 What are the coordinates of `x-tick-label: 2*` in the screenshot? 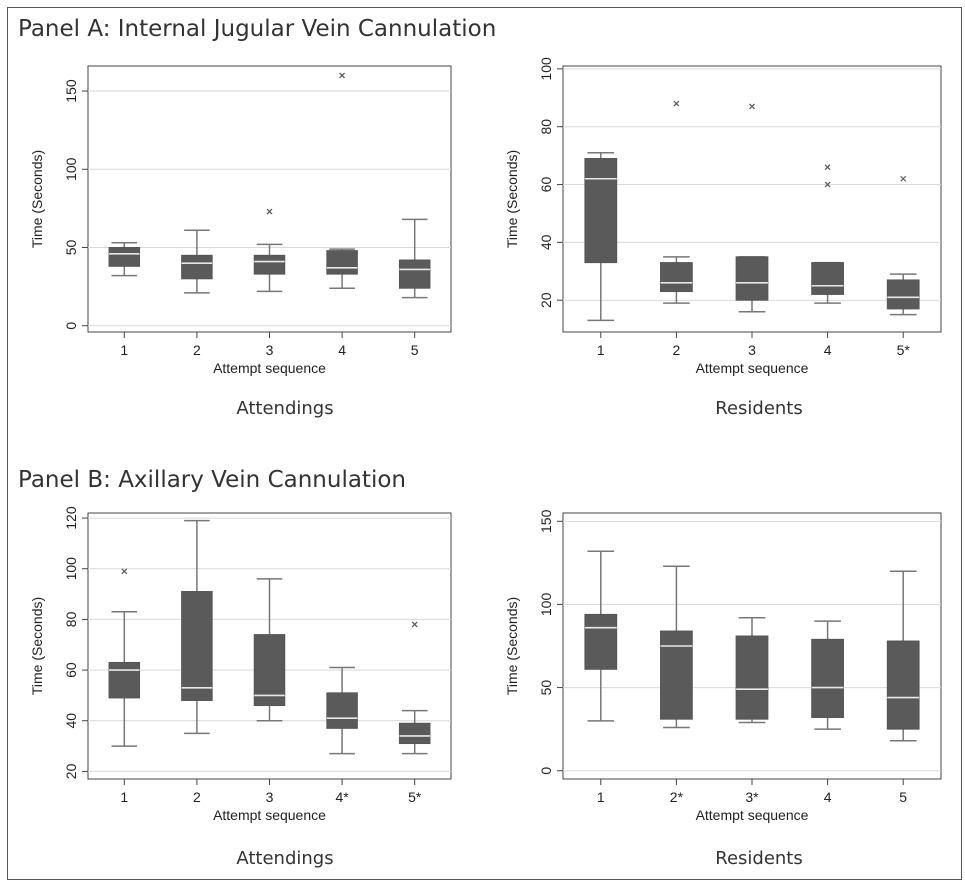 It's located at (677, 797).